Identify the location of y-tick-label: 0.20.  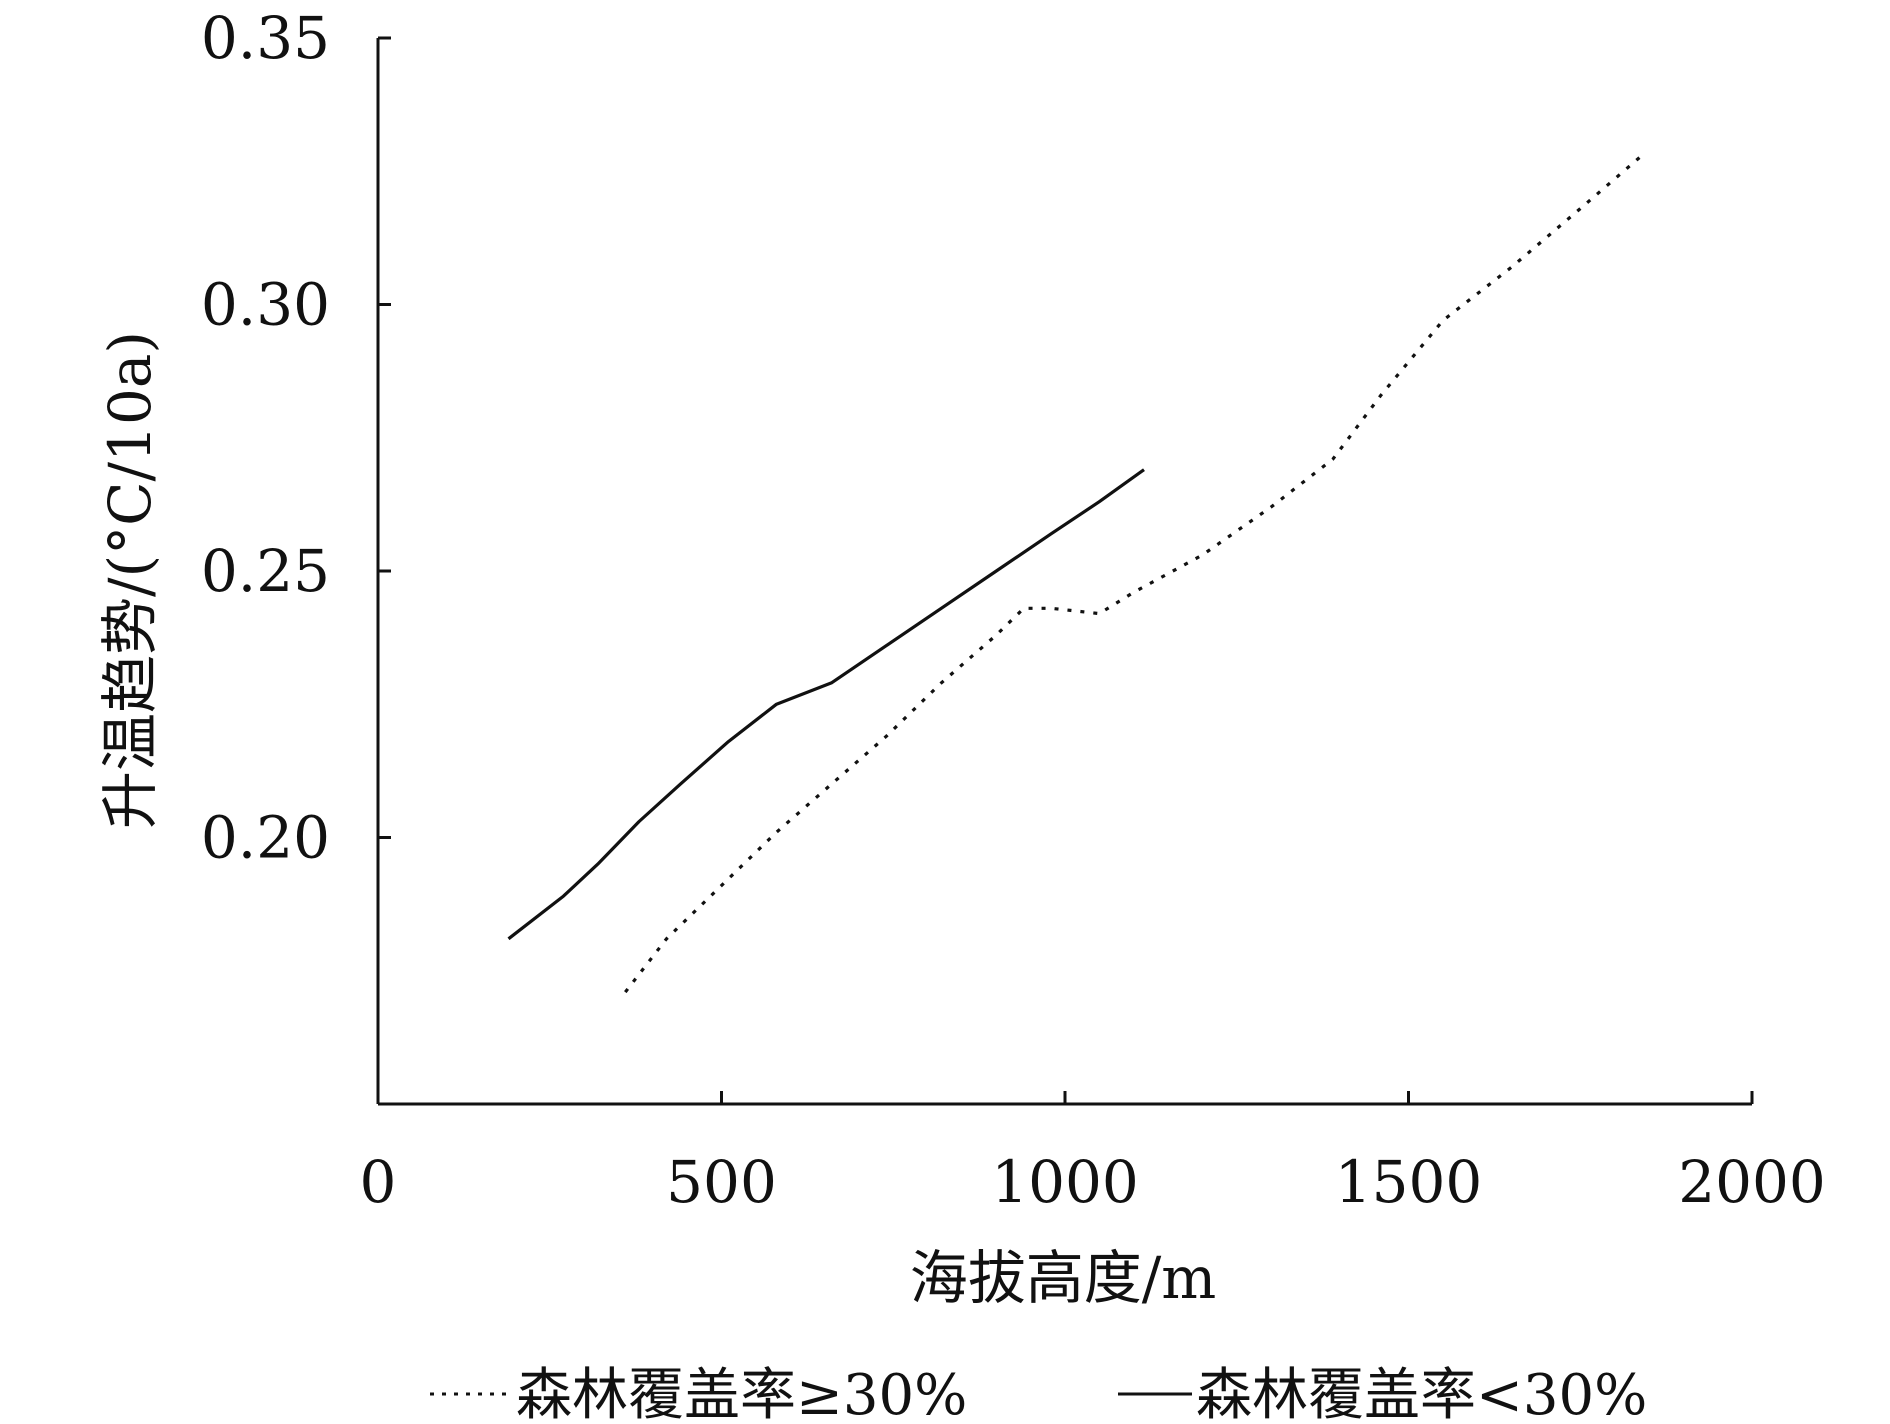
(265, 838).